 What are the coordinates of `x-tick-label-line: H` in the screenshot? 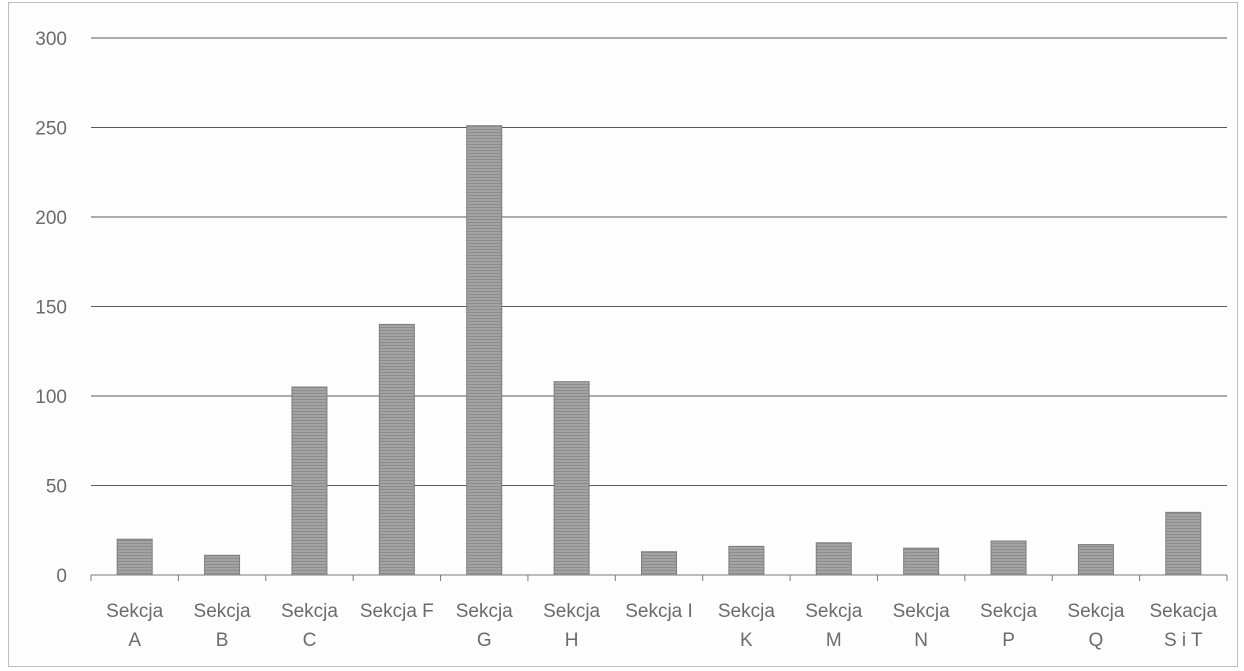 It's located at (572, 640).